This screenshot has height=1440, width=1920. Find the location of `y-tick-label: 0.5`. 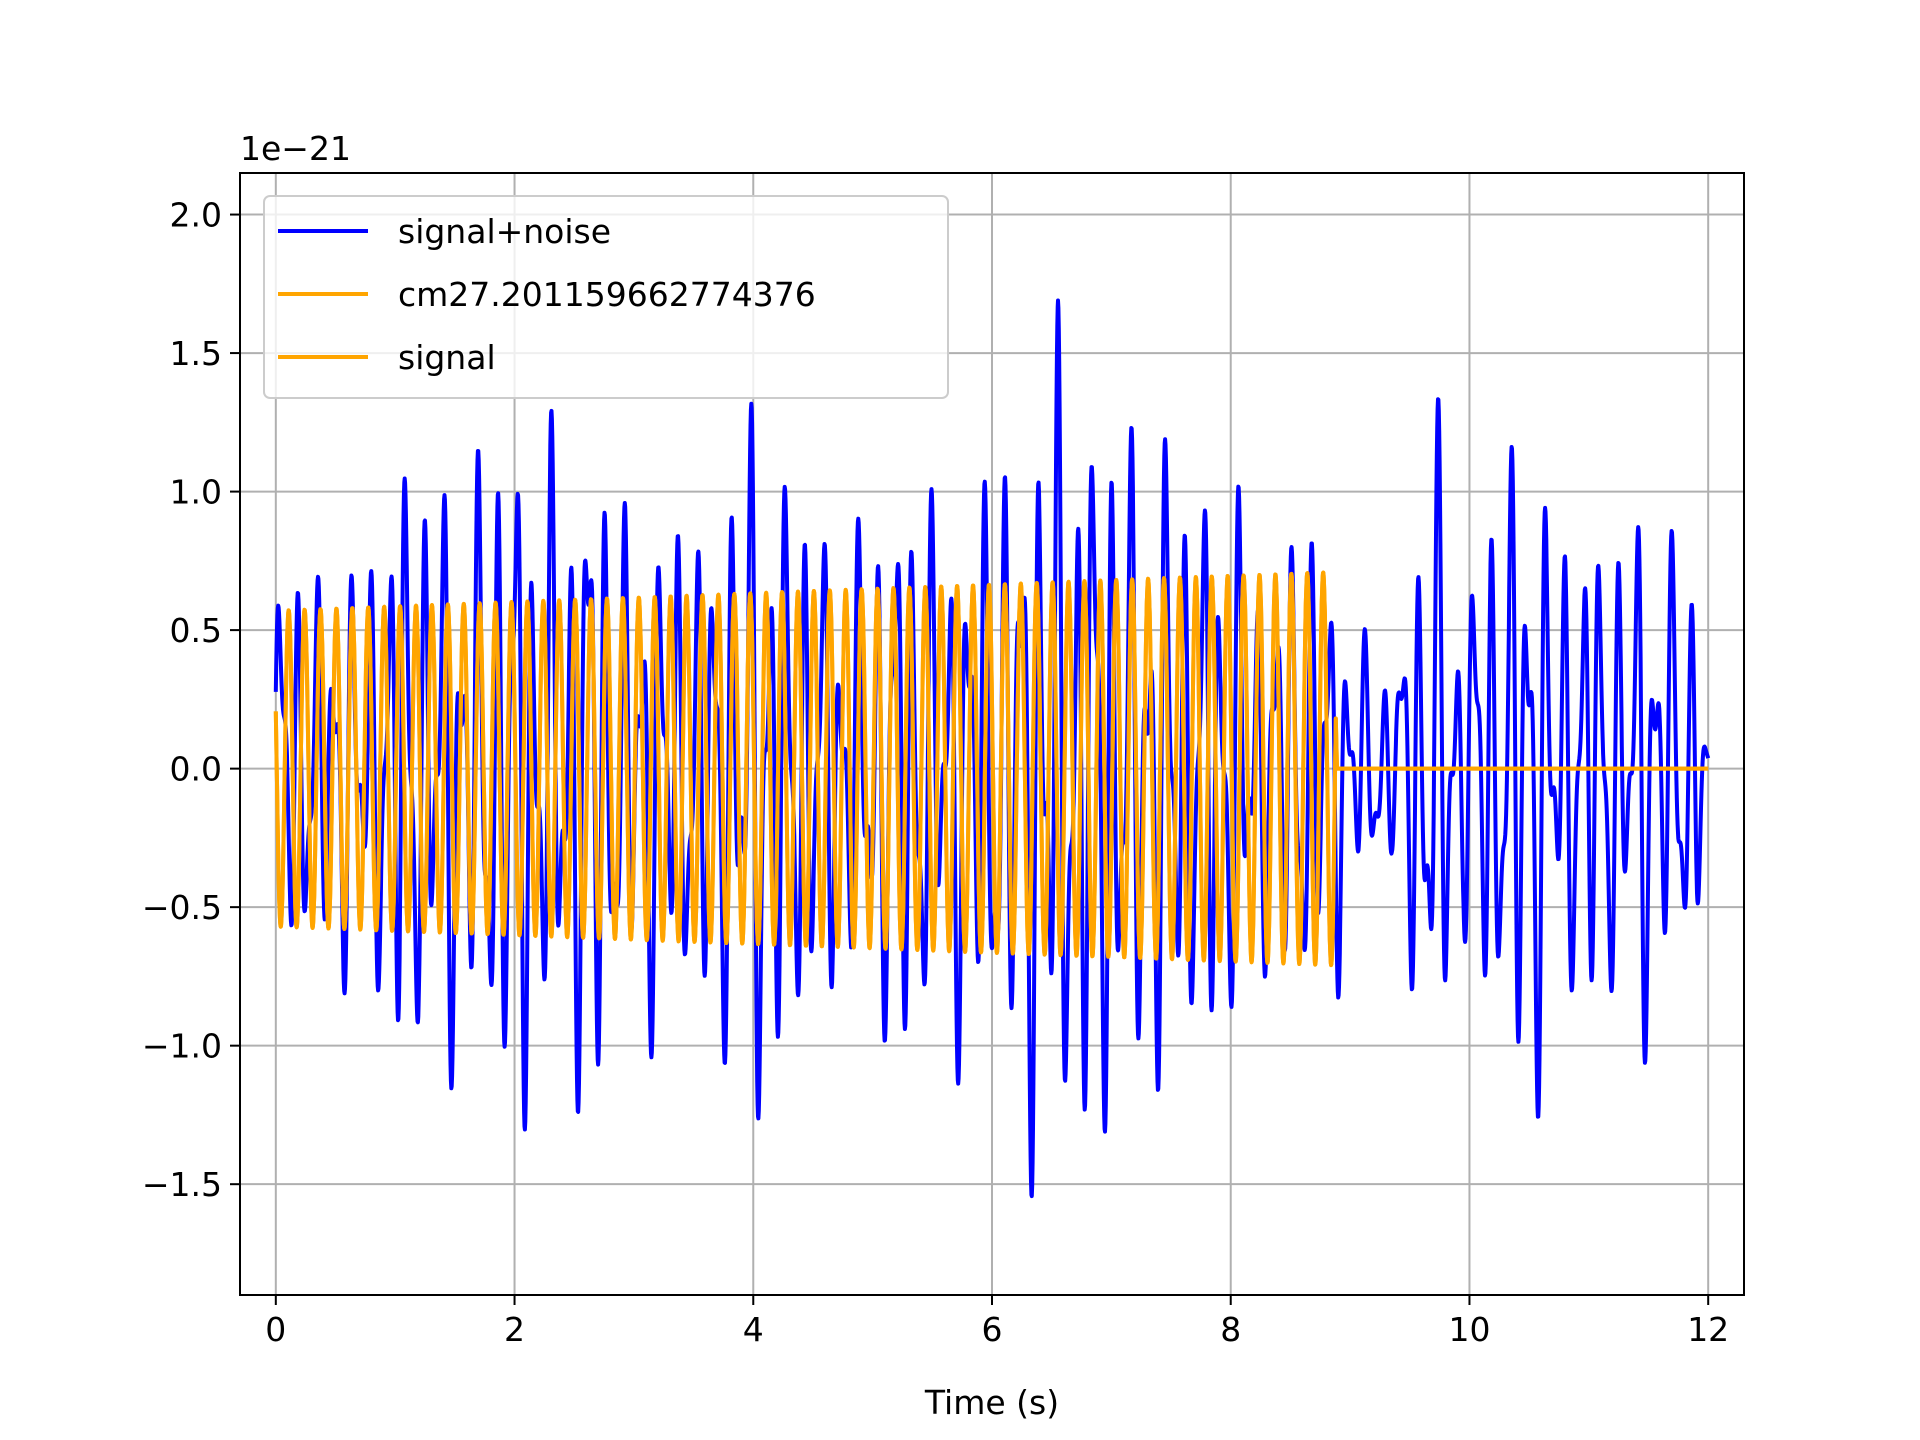

y-tick-label: 0.5 is located at coordinates (196, 630).